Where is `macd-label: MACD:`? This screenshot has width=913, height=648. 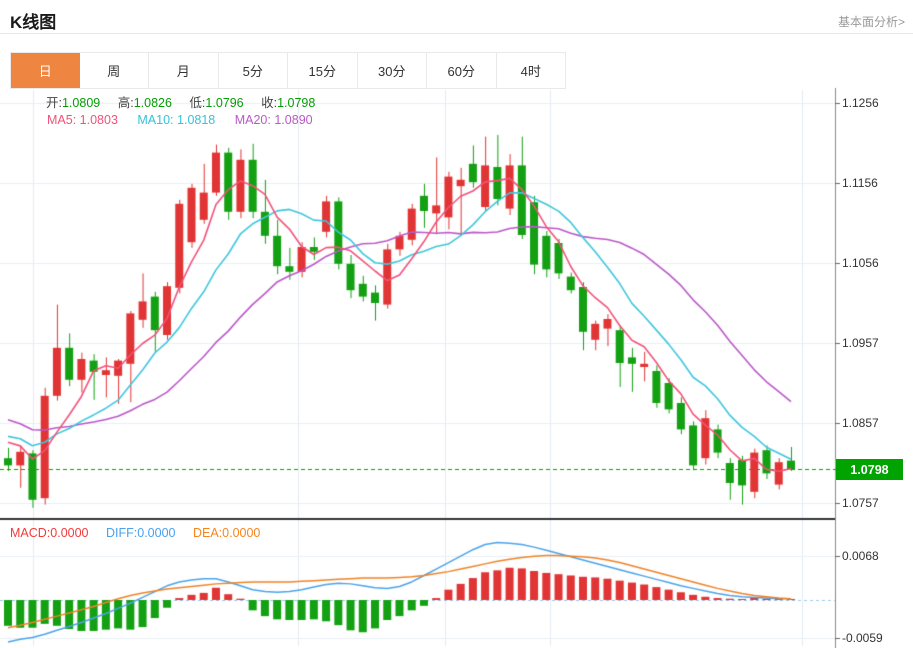
macd-label: MACD: is located at coordinates (30, 533).